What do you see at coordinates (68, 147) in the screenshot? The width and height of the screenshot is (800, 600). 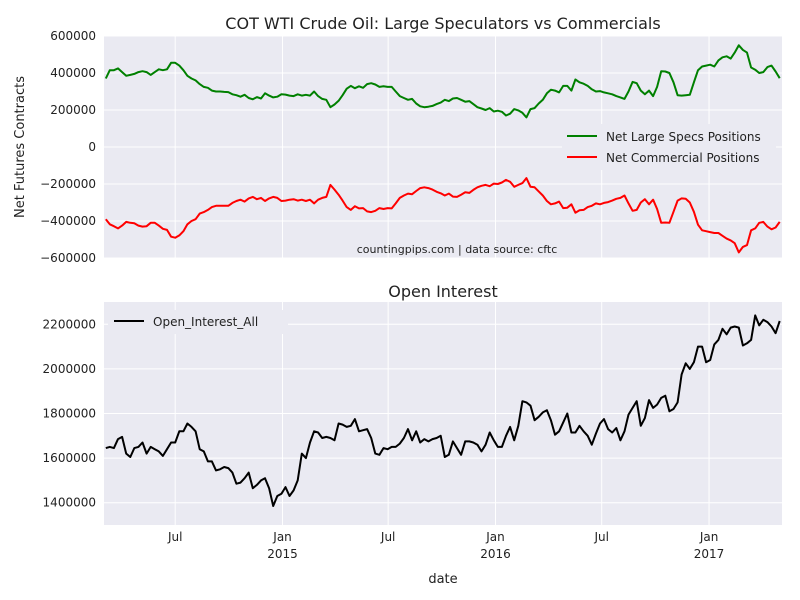 I see `positions-y-ticks: 600000 400000 200000 0 −200000 −400000 −600000` at bounding box center [68, 147].